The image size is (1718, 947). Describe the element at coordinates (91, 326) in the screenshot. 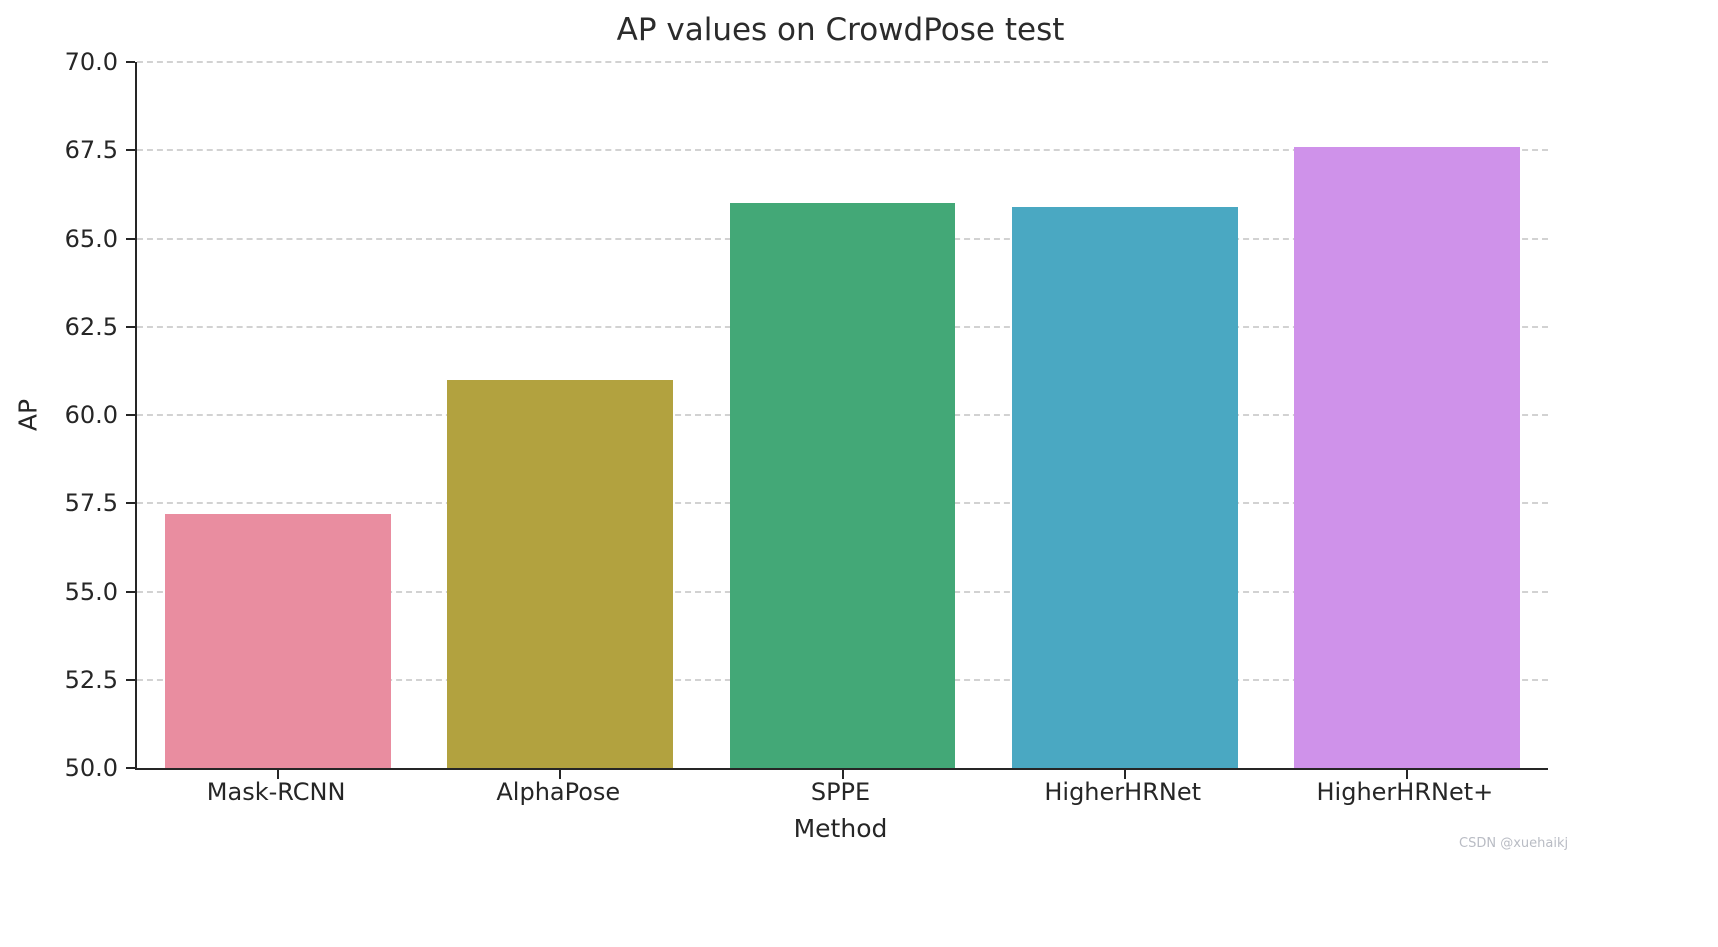

I see `y-tick-label: 62.5` at that location.